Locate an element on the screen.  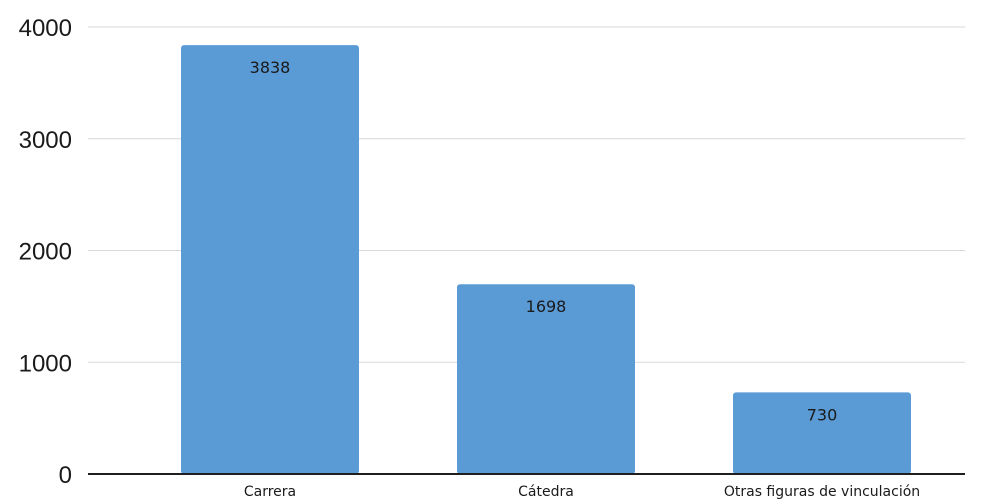
data-label-2: 1698 is located at coordinates (546, 306).